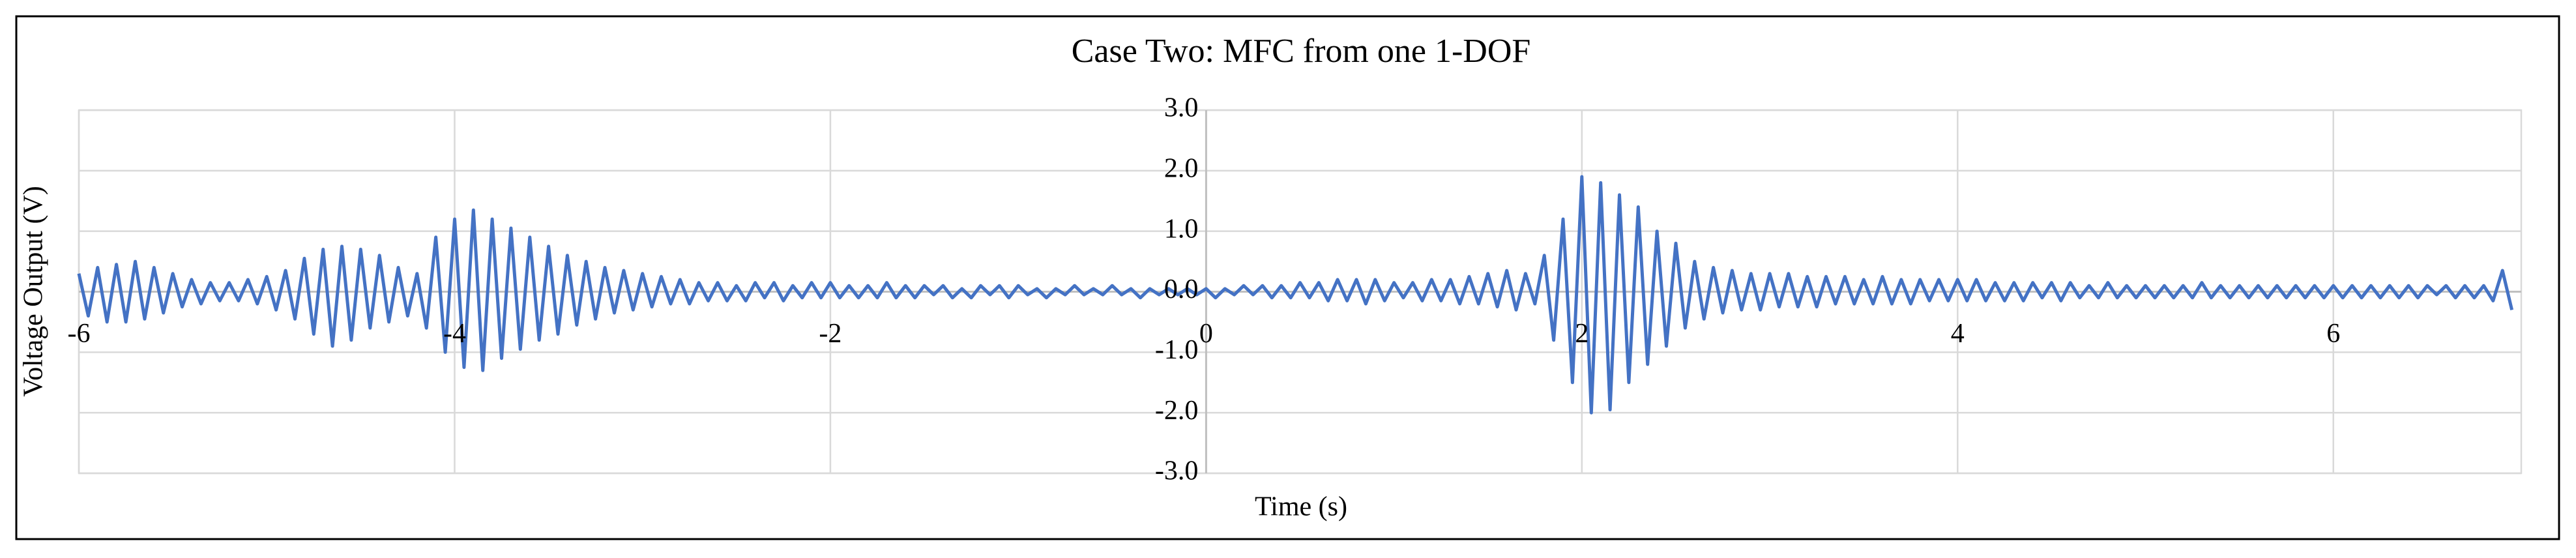 The height and width of the screenshot is (558, 2576). What do you see at coordinates (2333, 334) in the screenshot?
I see `x-tick-label: 6` at bounding box center [2333, 334].